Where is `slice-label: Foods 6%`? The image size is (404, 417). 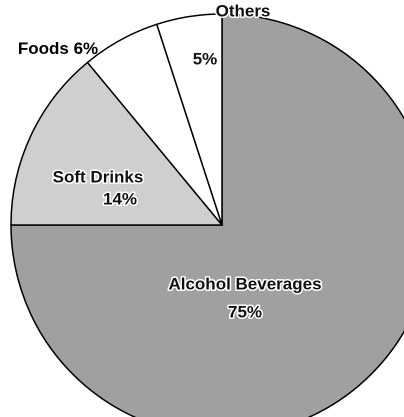
slice-label: Foods 6% is located at coordinates (58, 48).